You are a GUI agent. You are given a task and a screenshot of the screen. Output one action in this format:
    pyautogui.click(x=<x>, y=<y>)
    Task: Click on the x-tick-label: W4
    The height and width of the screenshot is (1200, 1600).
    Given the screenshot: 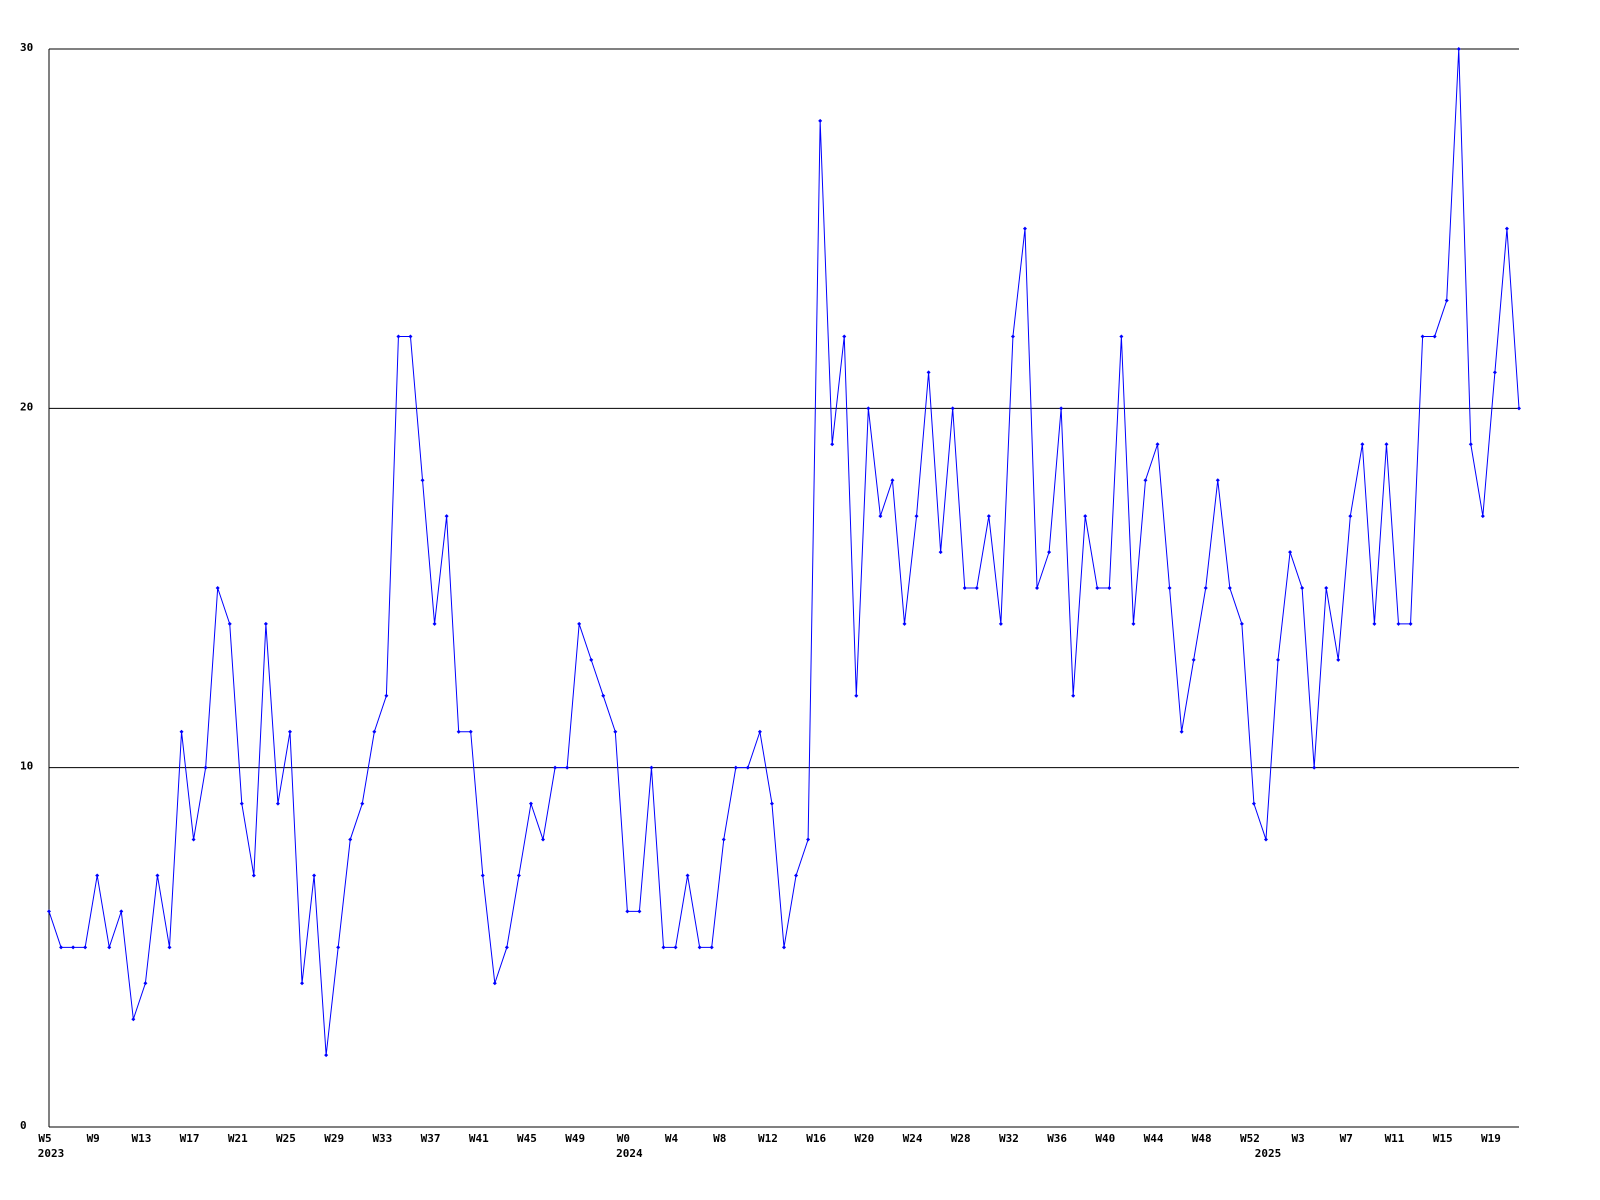 What is the action you would take?
    pyautogui.click(x=672, y=1138)
    